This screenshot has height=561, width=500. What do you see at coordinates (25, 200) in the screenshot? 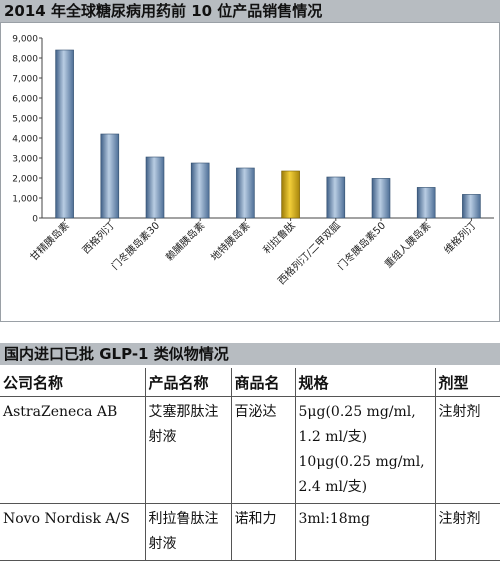
I see `y-tick-label: 1,000` at bounding box center [25, 200].